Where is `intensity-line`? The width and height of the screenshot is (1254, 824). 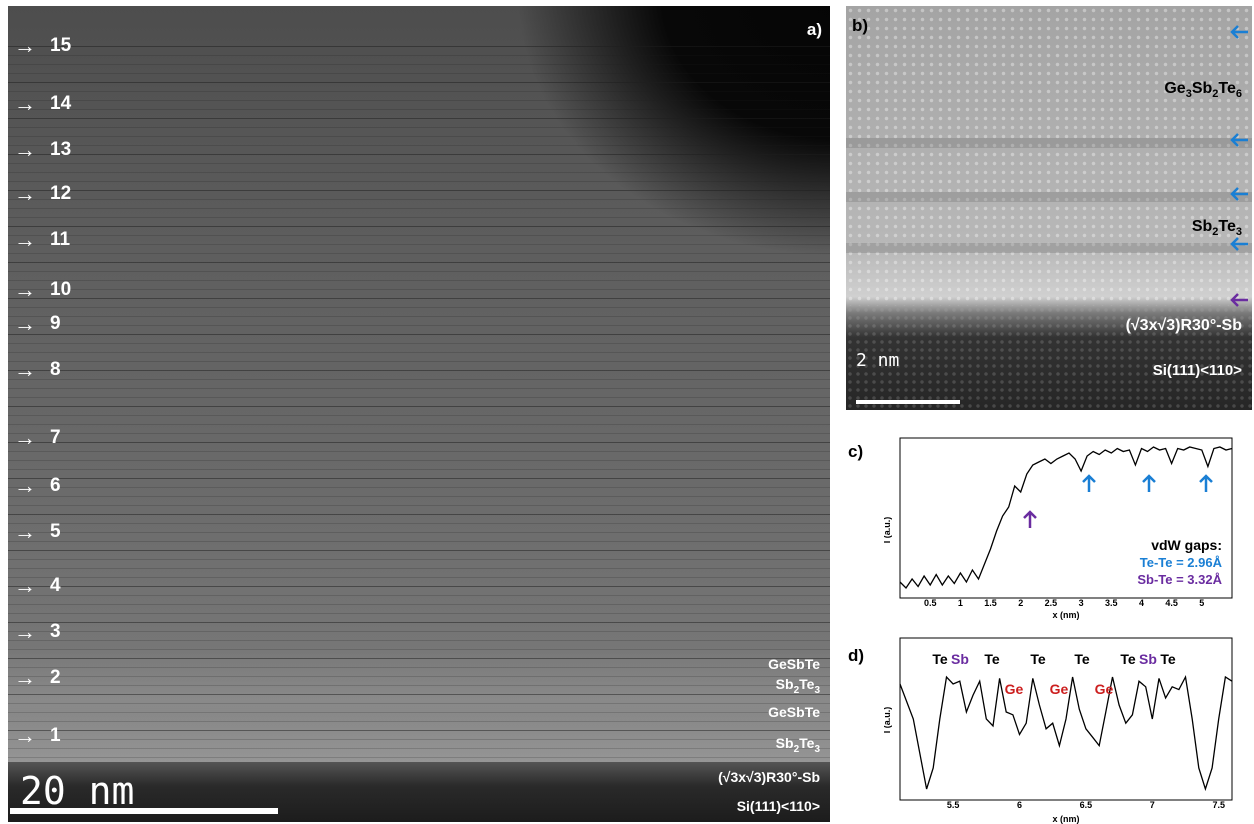 intensity-line is located at coordinates (1066, 733).